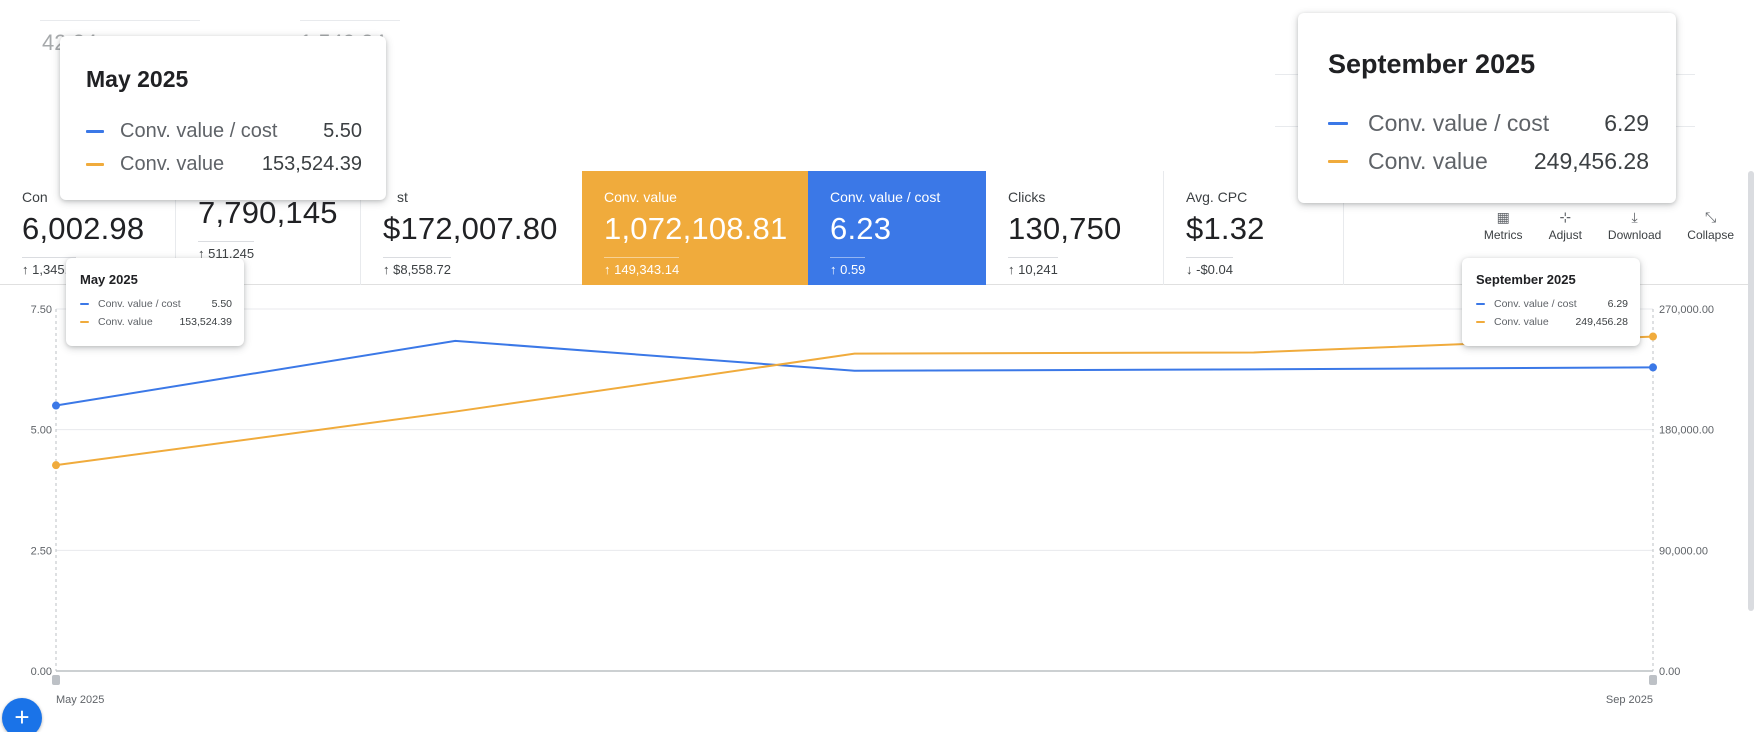 The image size is (1754, 732). I want to click on download-icon: ⤓, so click(1634, 217).